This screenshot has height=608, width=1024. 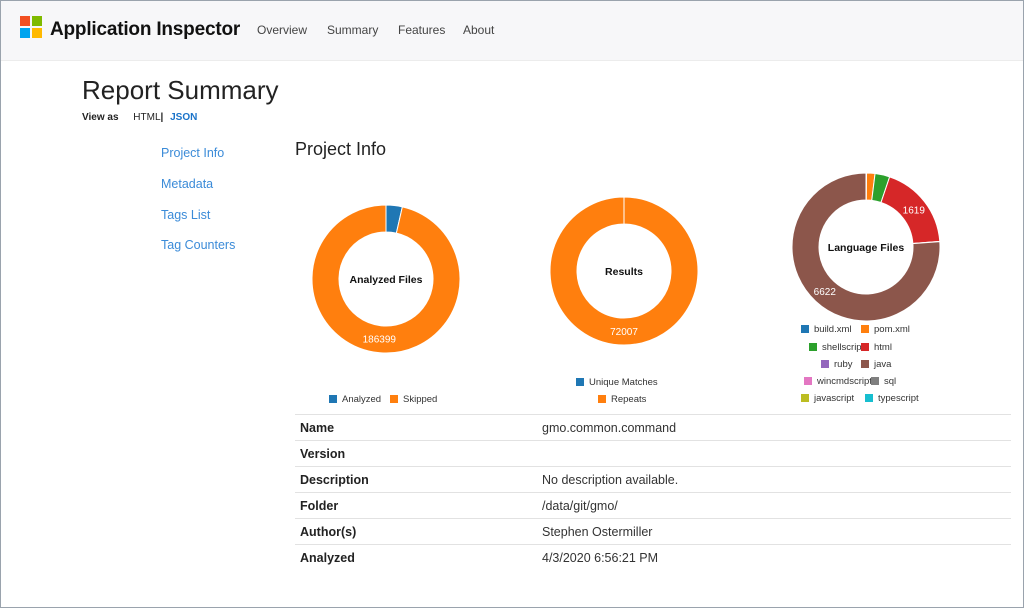 I want to click on sidebar-item-tags-list: Tags List, so click(x=186, y=215).